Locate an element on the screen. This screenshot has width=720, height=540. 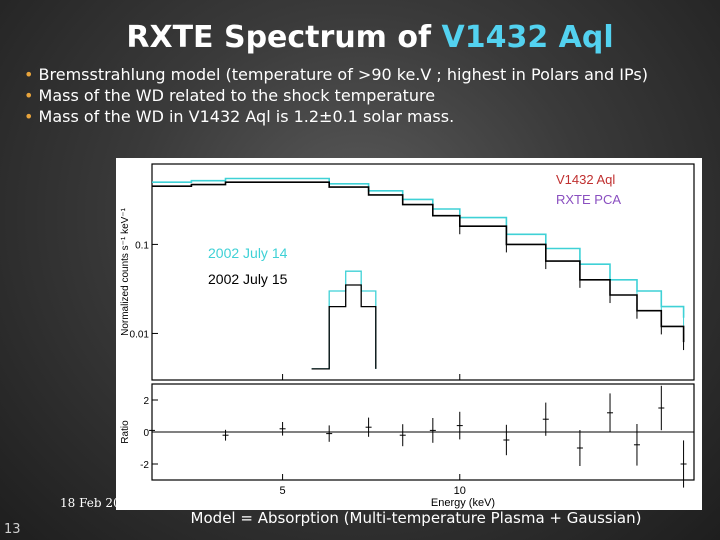
x-axis-label: Energy (keV) is located at coordinates (463, 503).